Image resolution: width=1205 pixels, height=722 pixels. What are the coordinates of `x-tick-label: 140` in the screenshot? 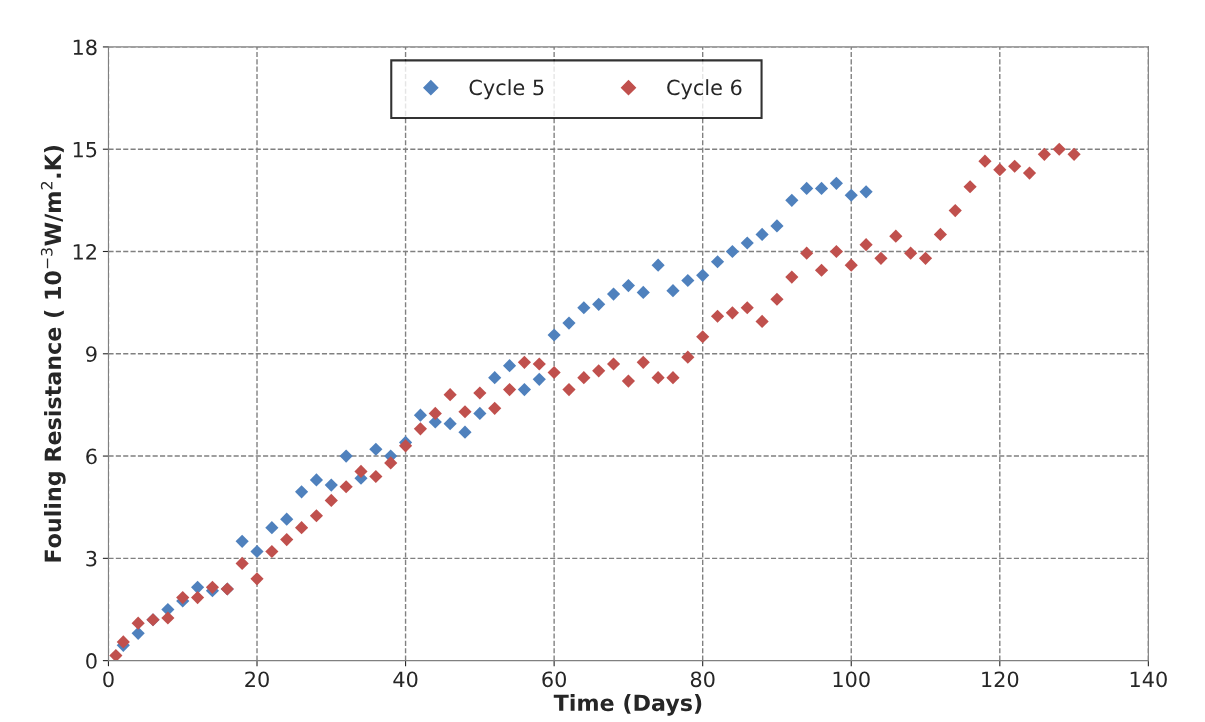 It's located at (1148, 679).